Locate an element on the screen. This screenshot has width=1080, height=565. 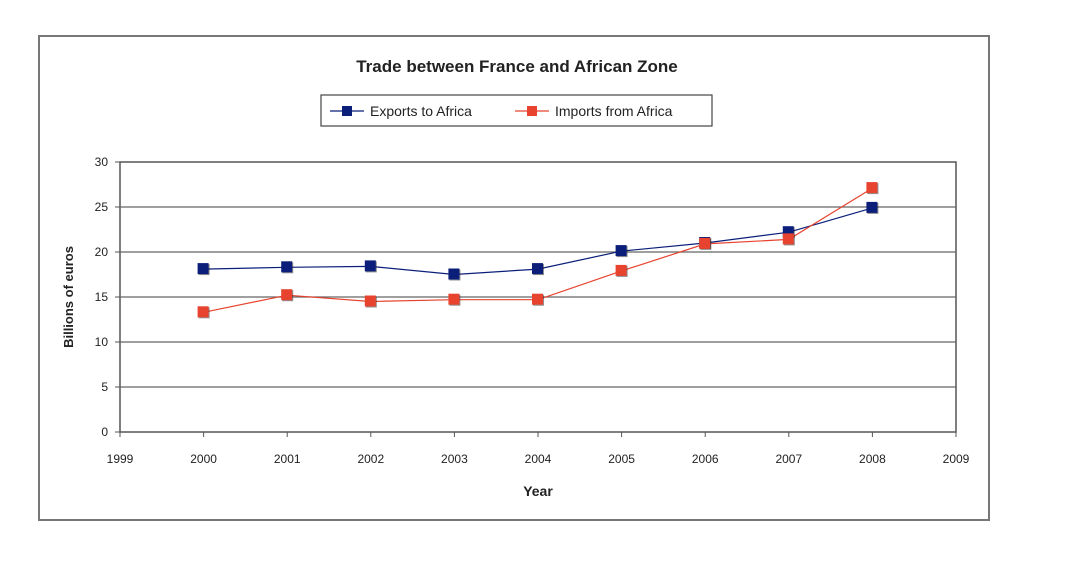
chart-title: Trade between France and African Zone is located at coordinates (517, 66).